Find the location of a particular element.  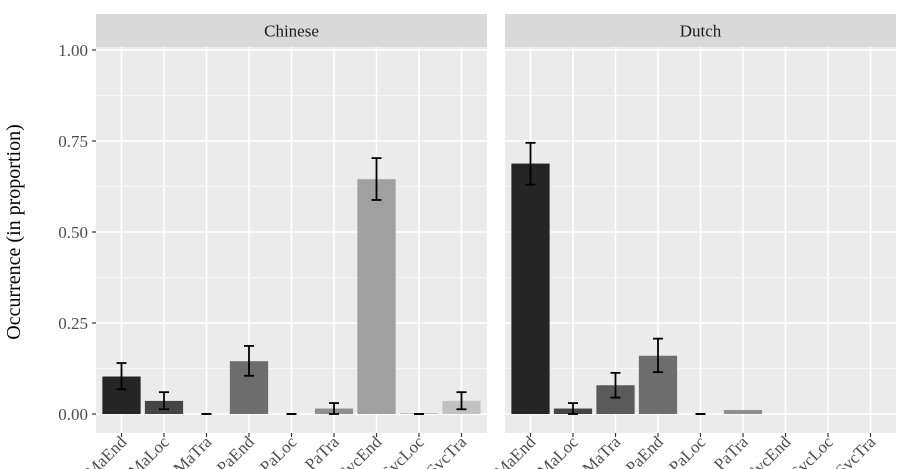

facet-strip-label: Chinese is located at coordinates (291, 31).